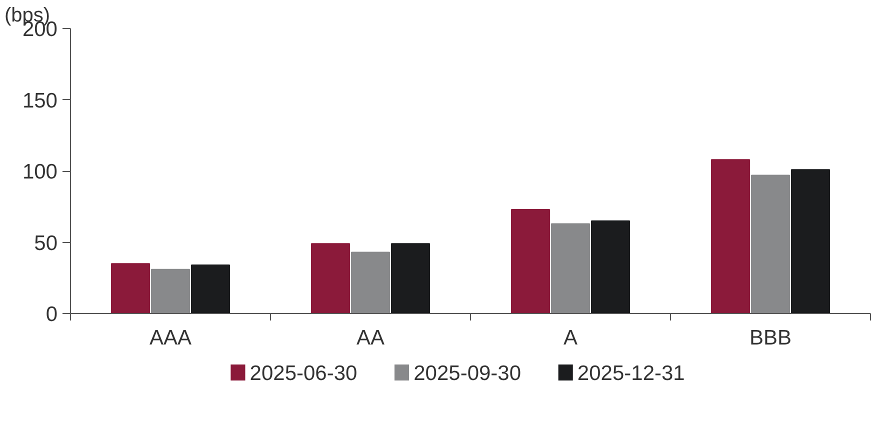 The image size is (890, 426). Describe the element at coordinates (46, 243) in the screenshot. I see `y-tick-label: 50` at that location.